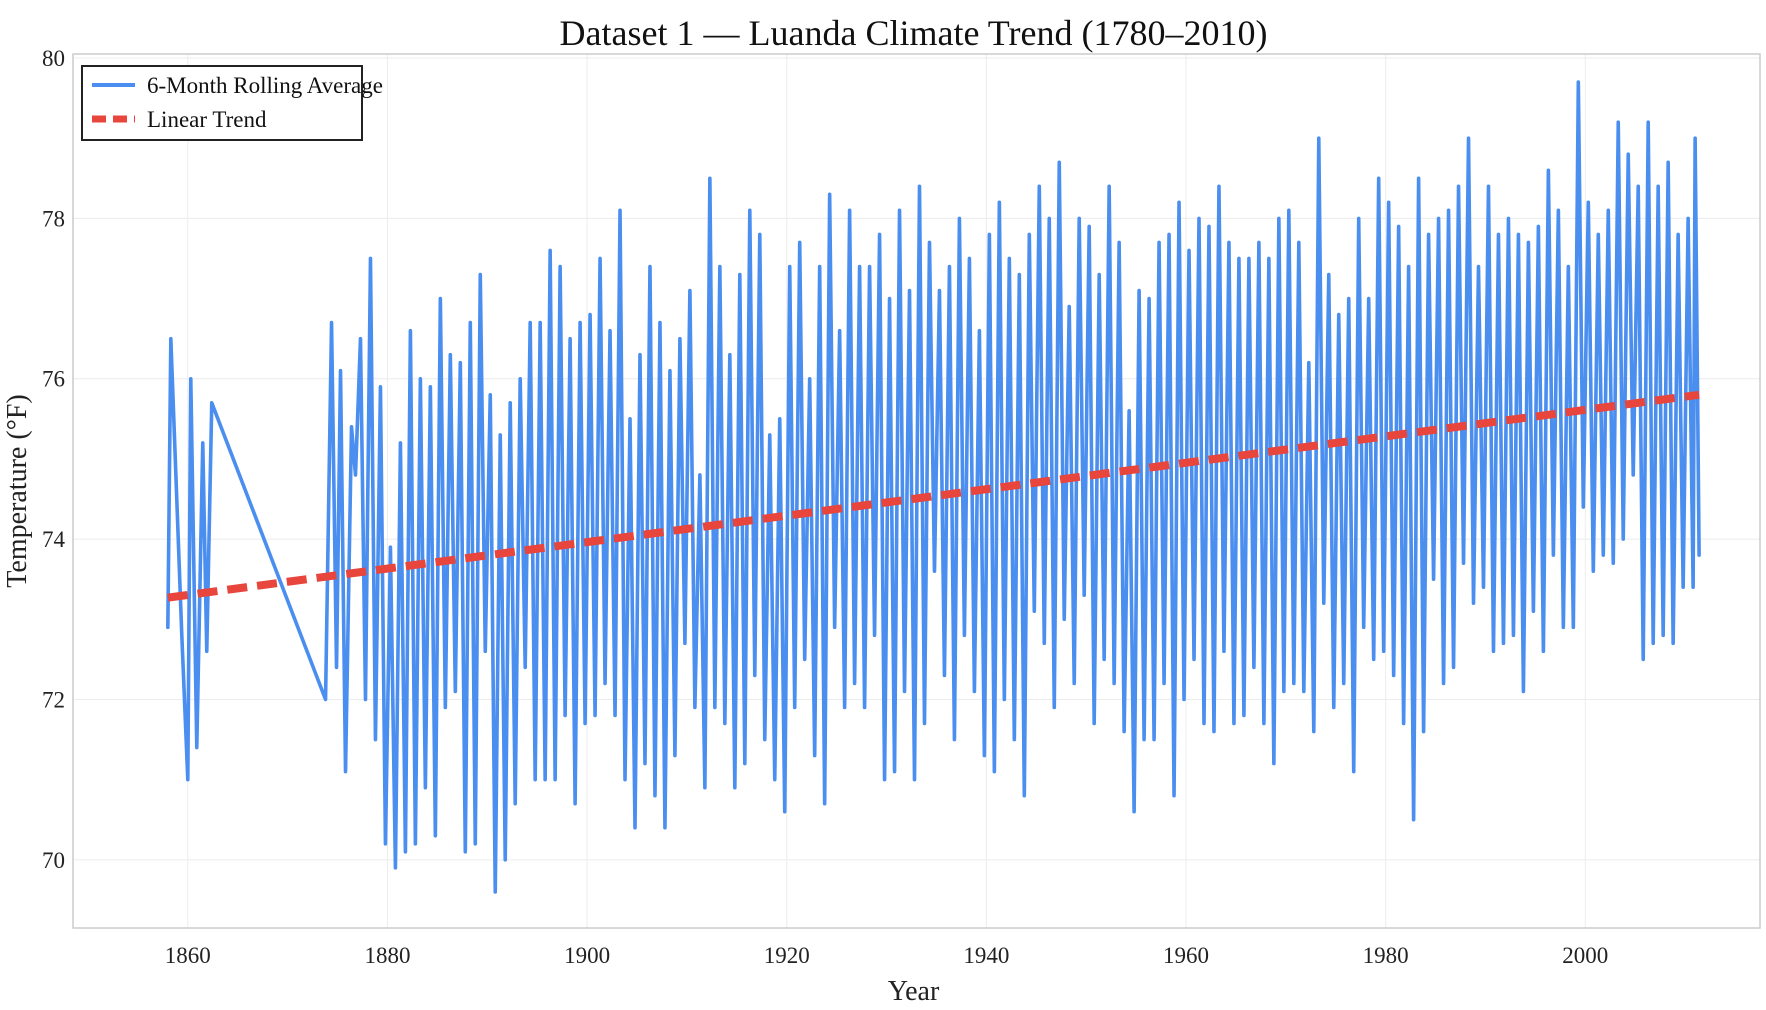 The height and width of the screenshot is (1010, 1766). Describe the element at coordinates (53, 58) in the screenshot. I see `y-tick-label: 80` at that location.